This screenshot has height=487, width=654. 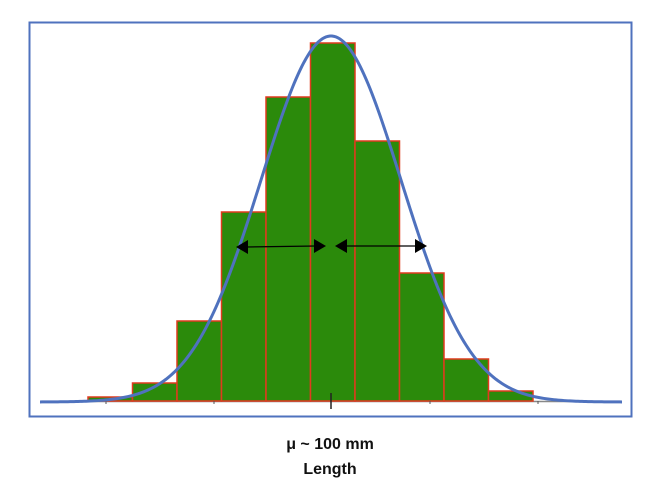 I want to click on x-axis-ticks, so click(x=322, y=402).